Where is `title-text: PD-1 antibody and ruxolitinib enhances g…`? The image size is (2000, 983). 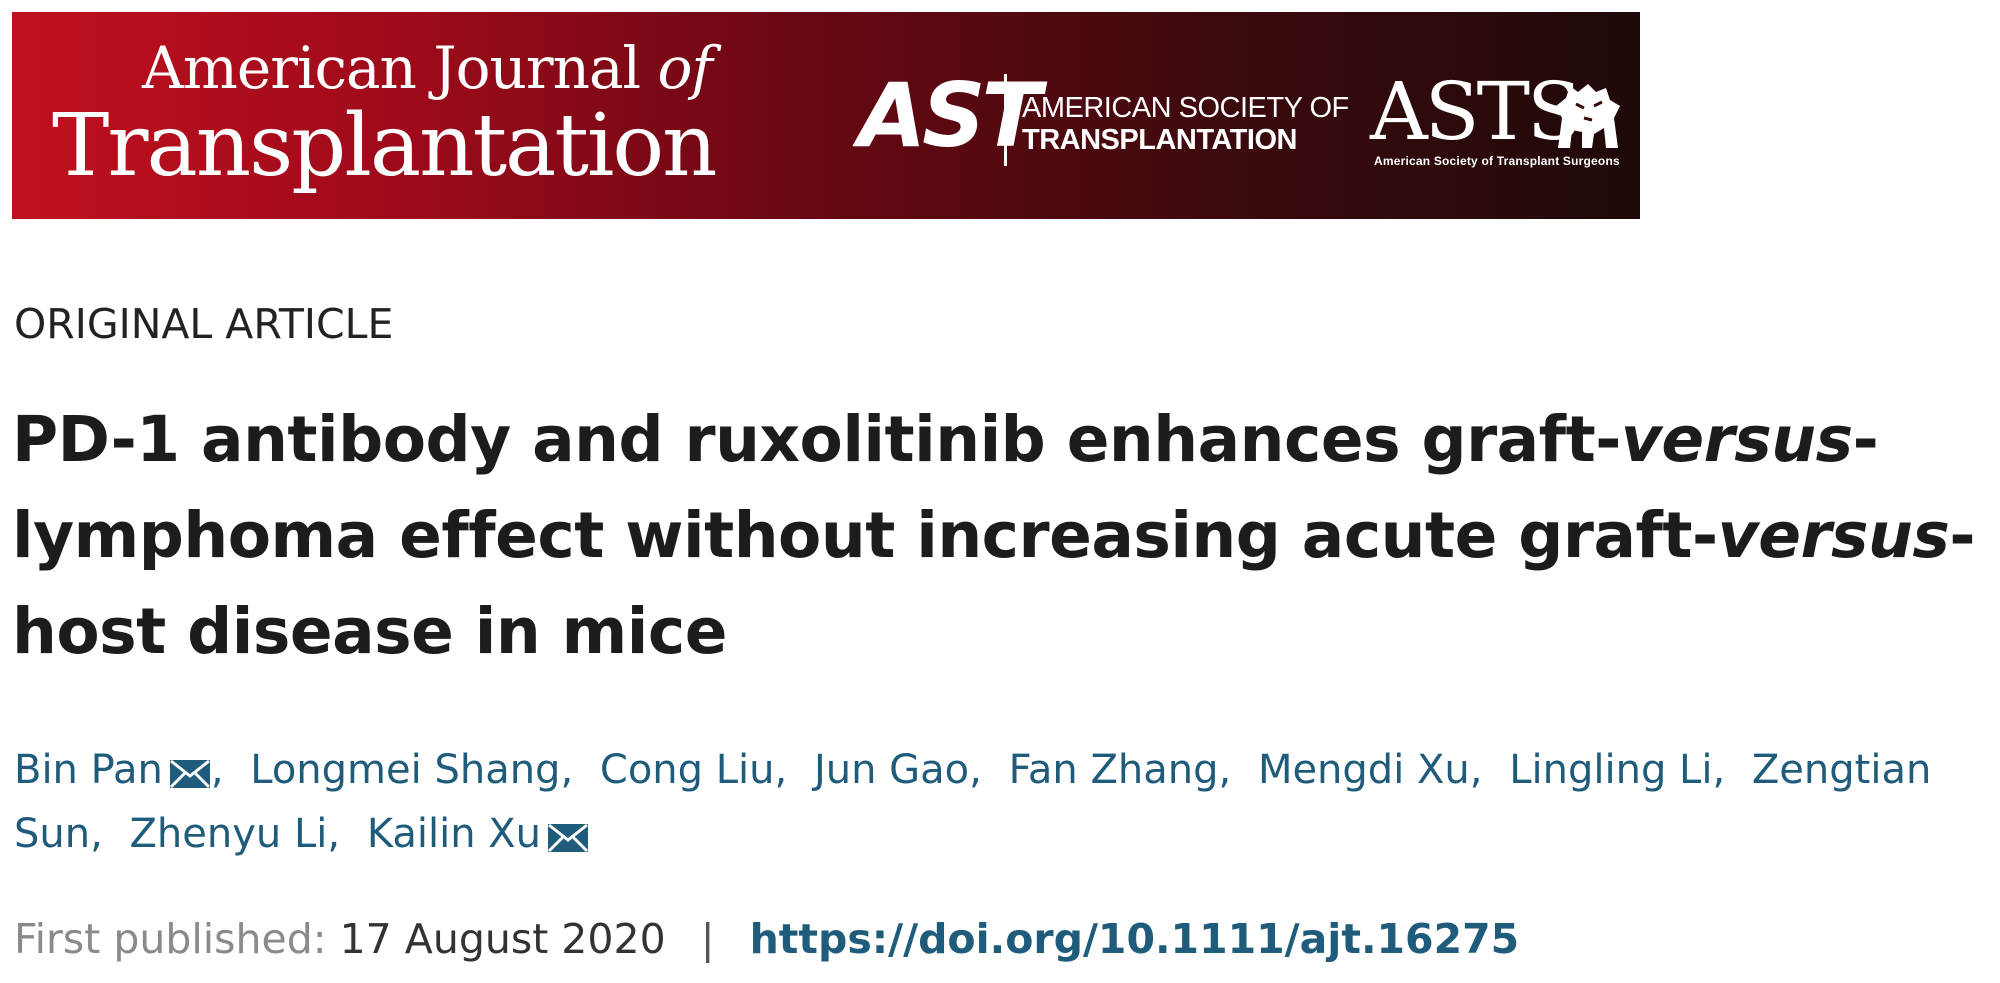
title-text: PD-1 antibody and ruxolitinib enhances g… is located at coordinates (816, 439).